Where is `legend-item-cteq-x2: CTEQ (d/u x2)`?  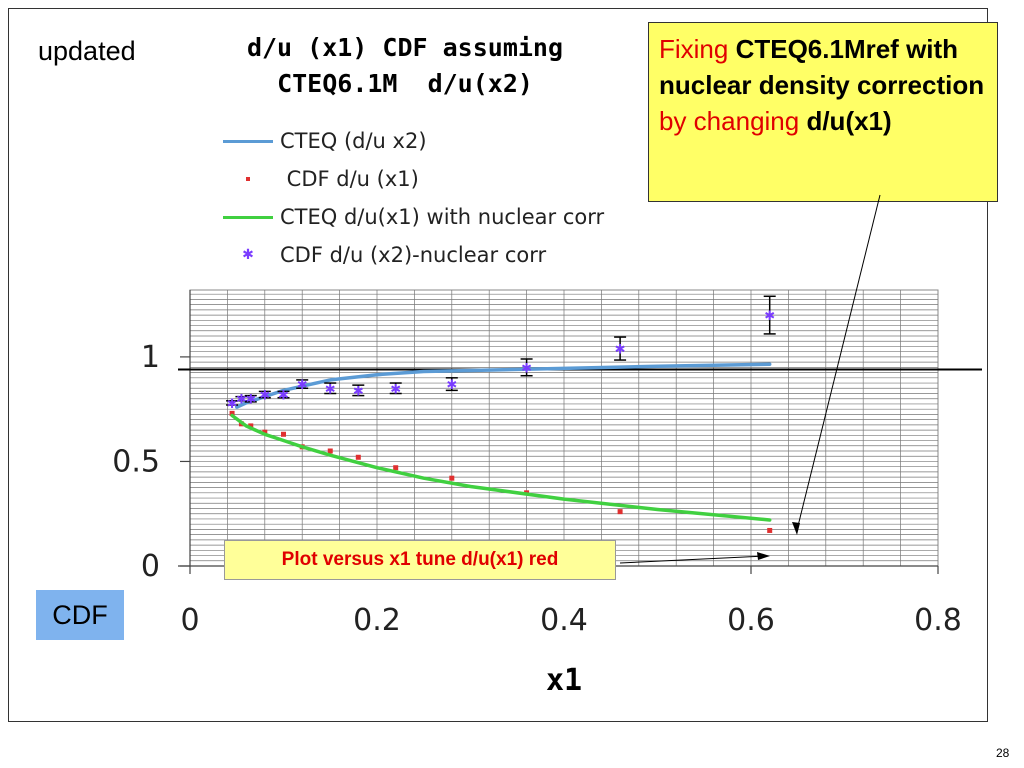
legend-item-cteq-x2: CTEQ (d/u x2) is located at coordinates (413, 141).